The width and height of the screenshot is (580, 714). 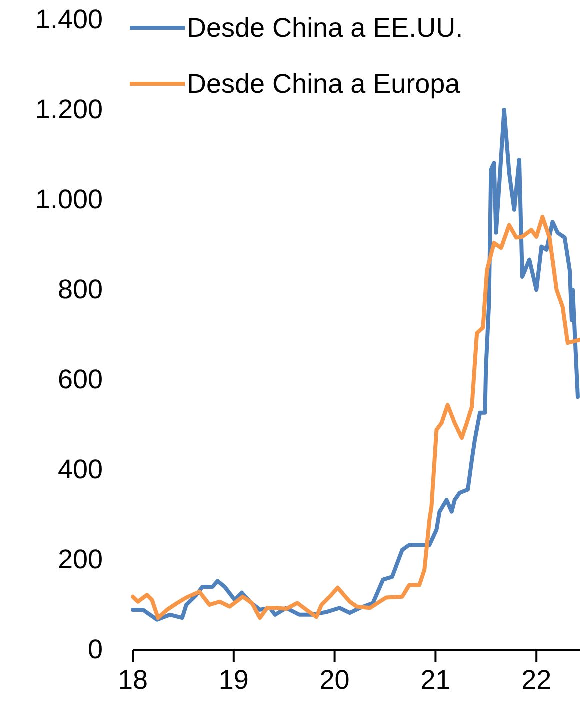 What do you see at coordinates (325, 28) in the screenshot?
I see `legend-label: Desde China a EE.UU.` at bounding box center [325, 28].